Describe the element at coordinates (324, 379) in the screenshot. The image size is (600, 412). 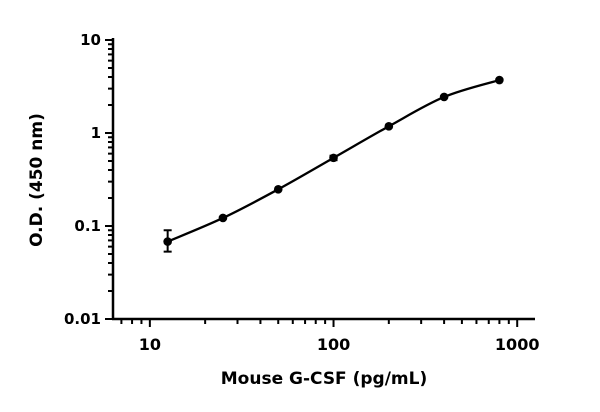
I see `x-axis-label: Mouse G-CSF (pg/mL)` at that location.